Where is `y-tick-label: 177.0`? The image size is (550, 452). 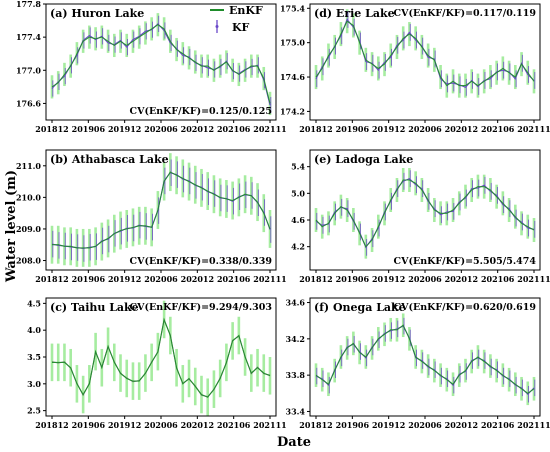 y-tick-label: 177.0 is located at coordinates (28, 70).